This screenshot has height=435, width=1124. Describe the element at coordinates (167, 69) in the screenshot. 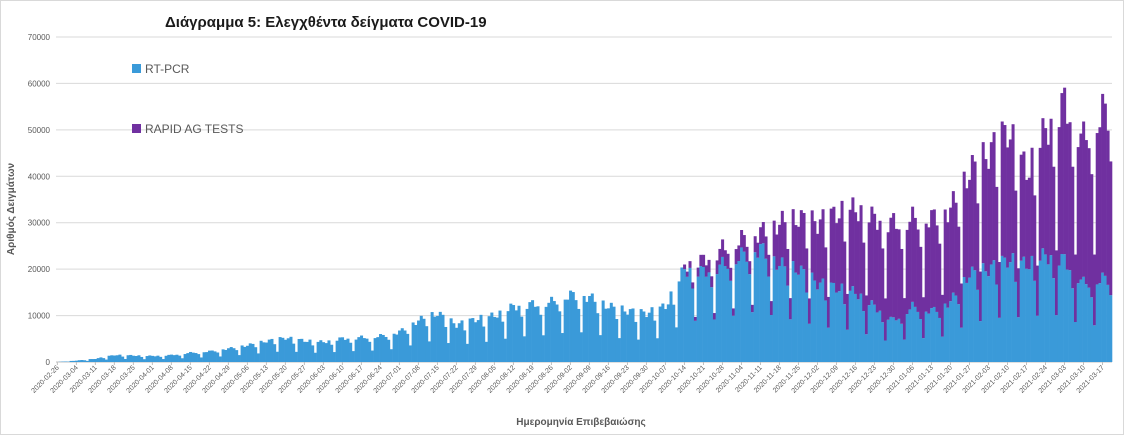

I see `legend-label-rt-pcr: RT-PCR` at that location.